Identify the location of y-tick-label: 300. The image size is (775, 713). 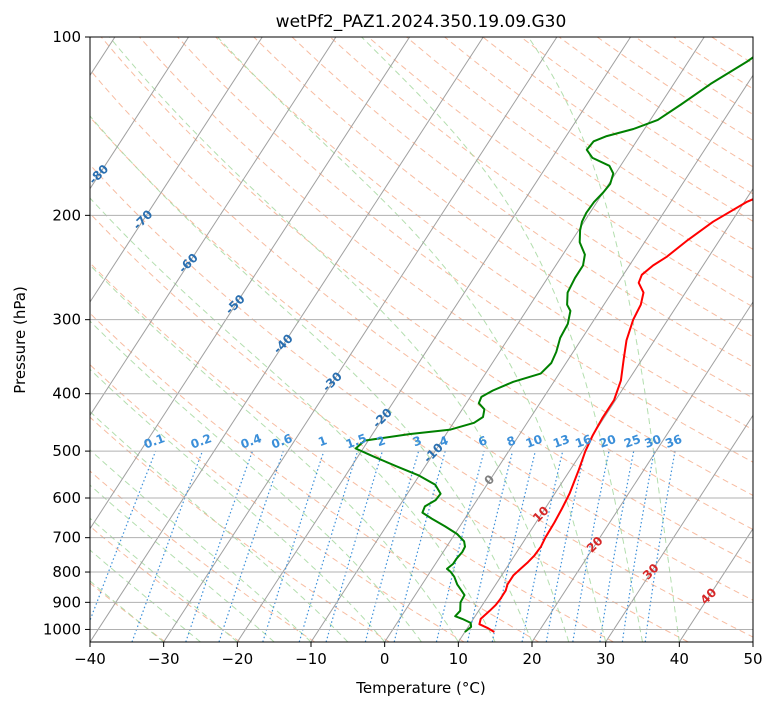
(66, 320).